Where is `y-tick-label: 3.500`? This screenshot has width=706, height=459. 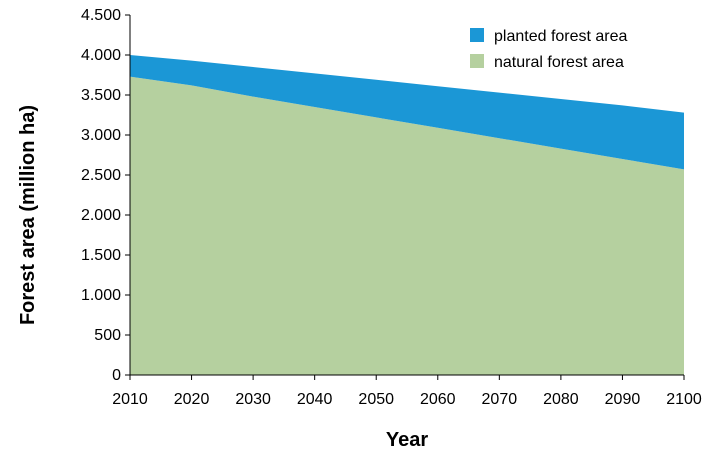
y-tick-label: 3.500 is located at coordinates (101, 95).